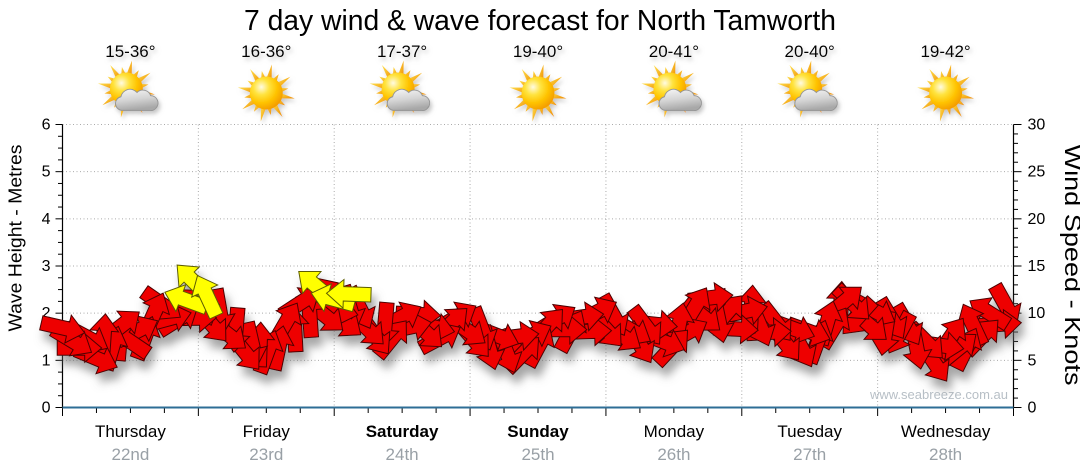 This screenshot has height=475, width=1080. Describe the element at coordinates (1037, 313) in the screenshot. I see `svg-text: 10` at that location.